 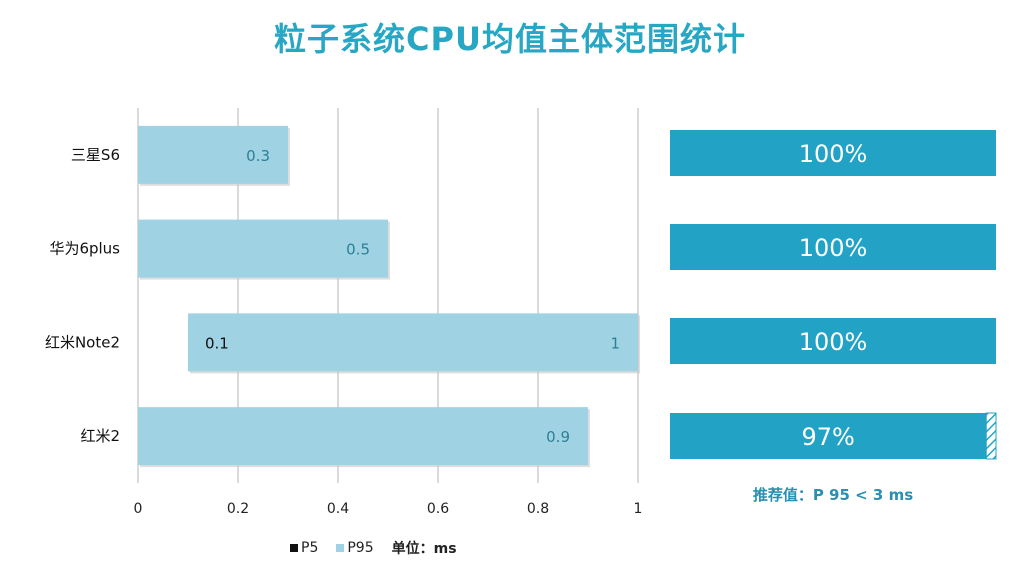 I want to click on x-tick-label: 0.8, so click(x=538, y=509).